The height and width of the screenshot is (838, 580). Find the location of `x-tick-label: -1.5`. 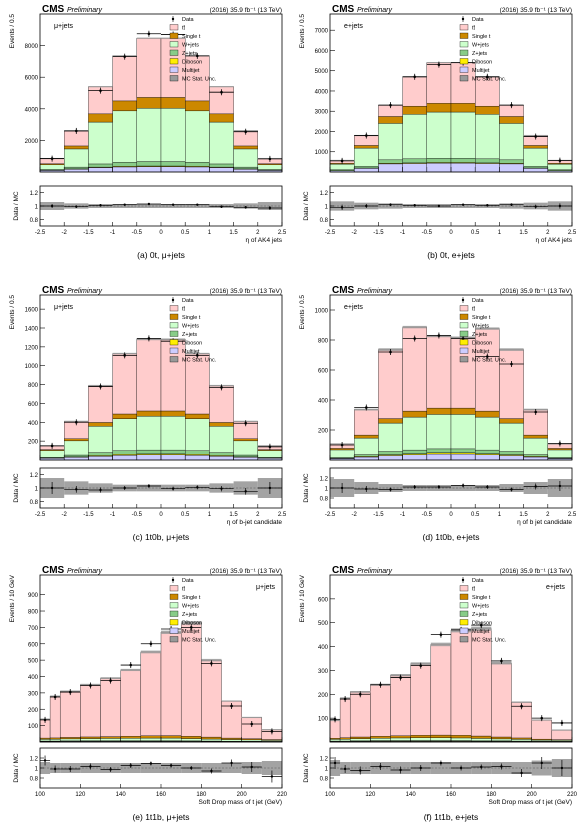

x-tick-label: -1.5 is located at coordinates (88, 233).